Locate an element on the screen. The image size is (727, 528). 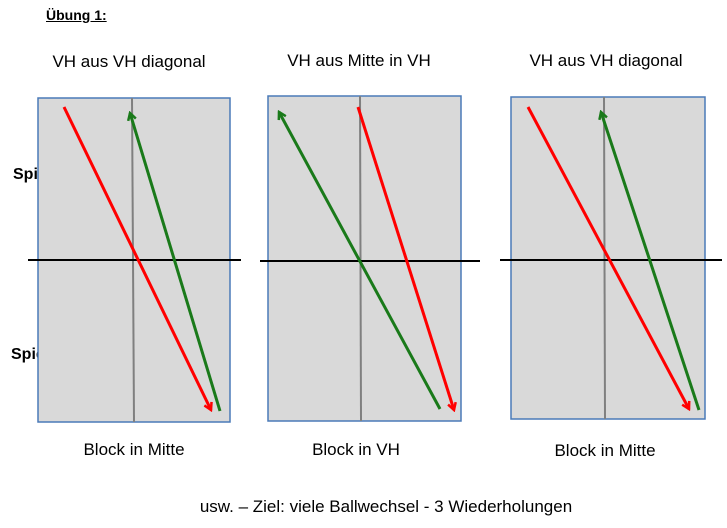
column-3-caption: Block in Mitte is located at coordinates (605, 450).